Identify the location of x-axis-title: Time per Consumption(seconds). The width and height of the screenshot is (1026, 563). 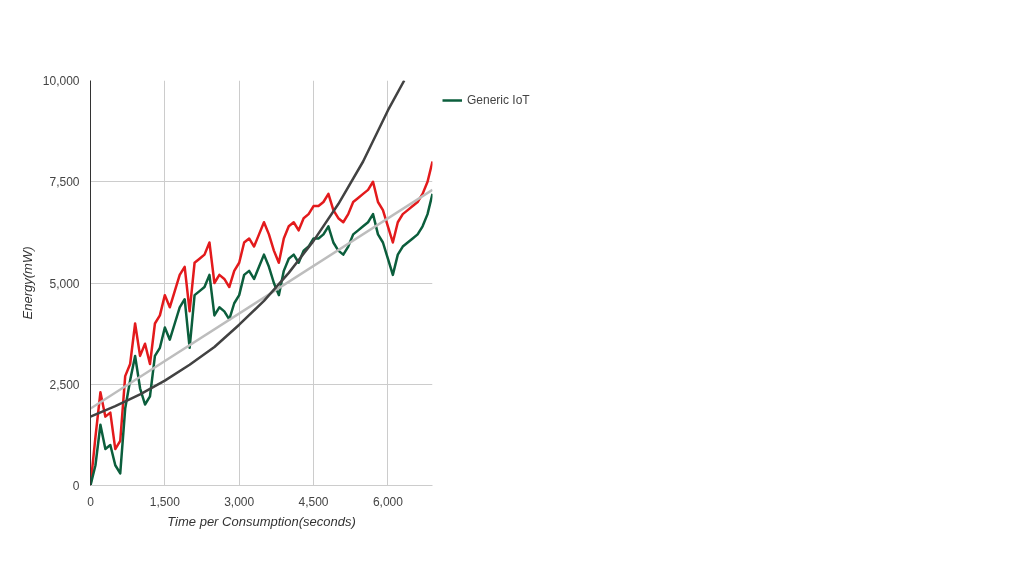
(261, 521).